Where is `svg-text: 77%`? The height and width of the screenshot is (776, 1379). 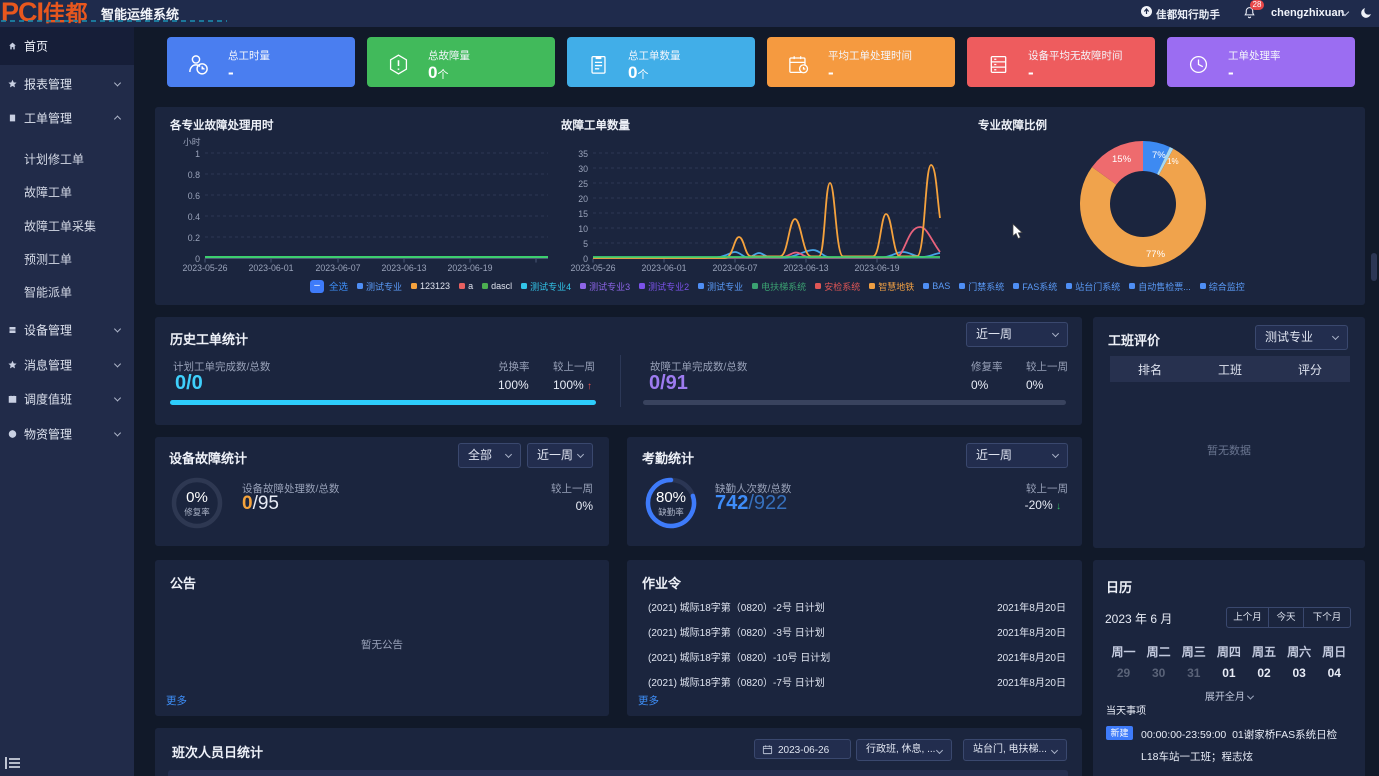
svg-text: 77% is located at coordinates (1156, 254).